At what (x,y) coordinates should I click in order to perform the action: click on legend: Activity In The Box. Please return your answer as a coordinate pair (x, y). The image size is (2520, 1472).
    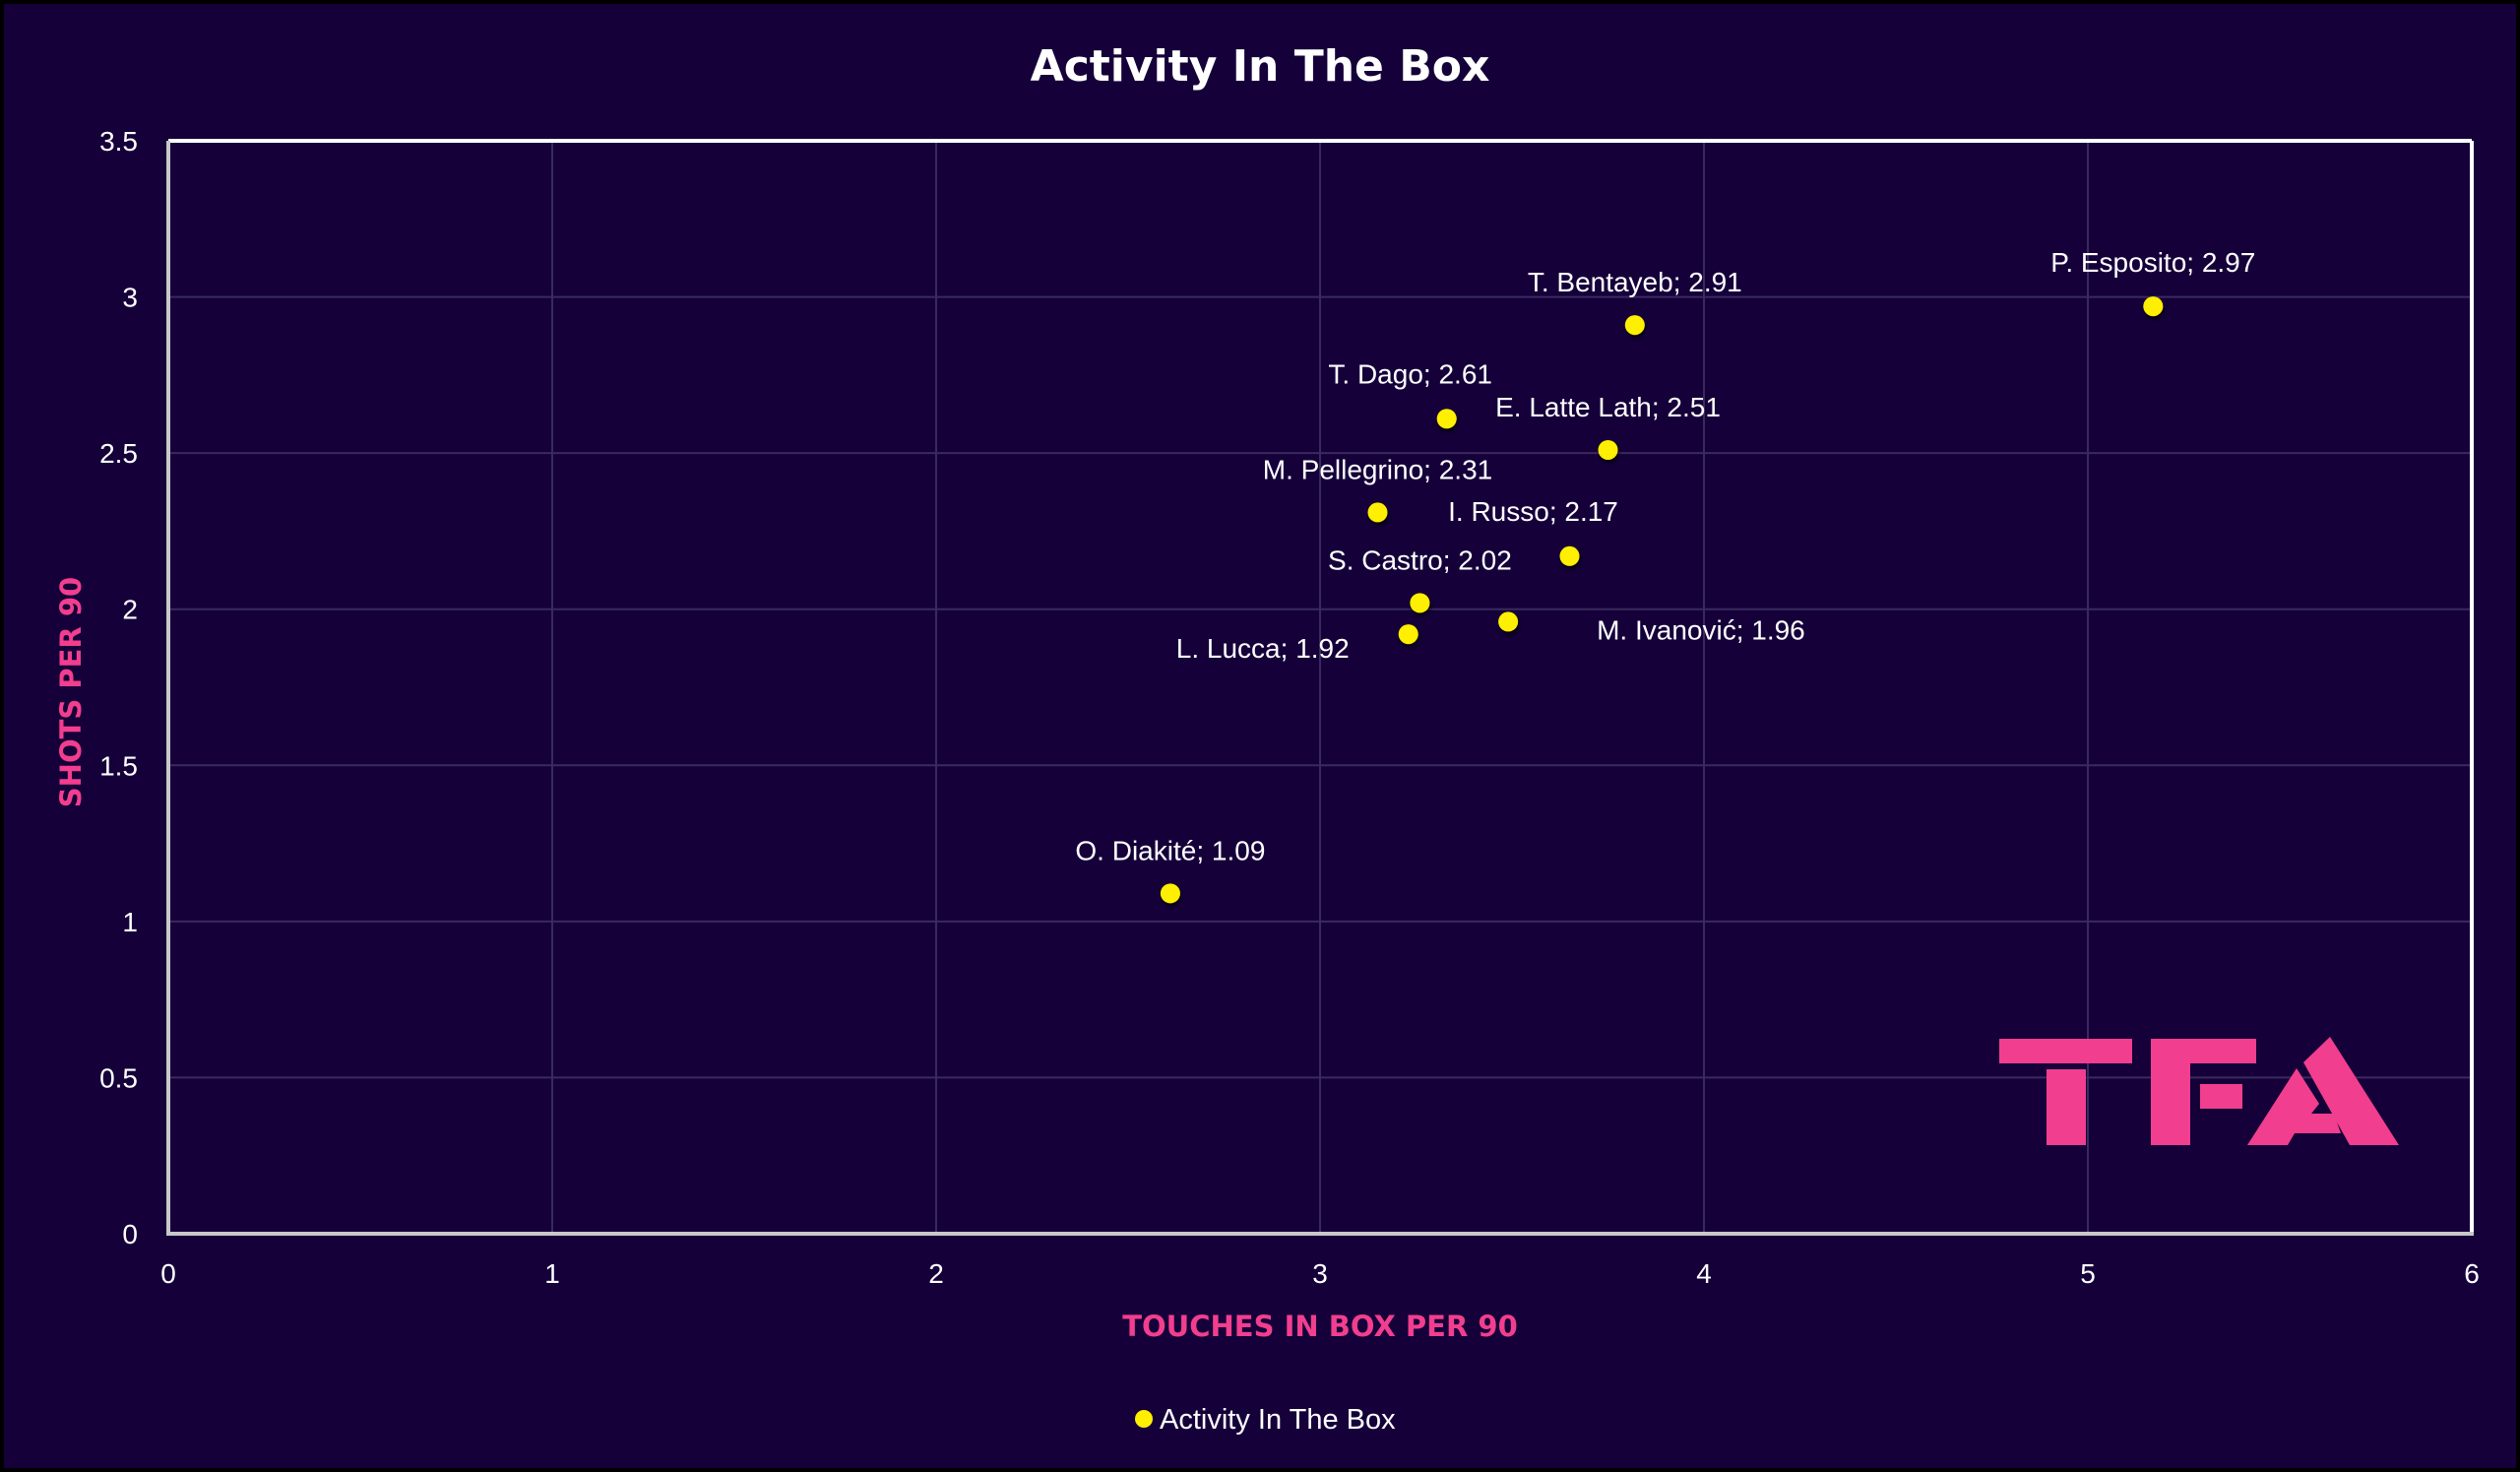
    Looking at the image, I should click on (1265, 1420).